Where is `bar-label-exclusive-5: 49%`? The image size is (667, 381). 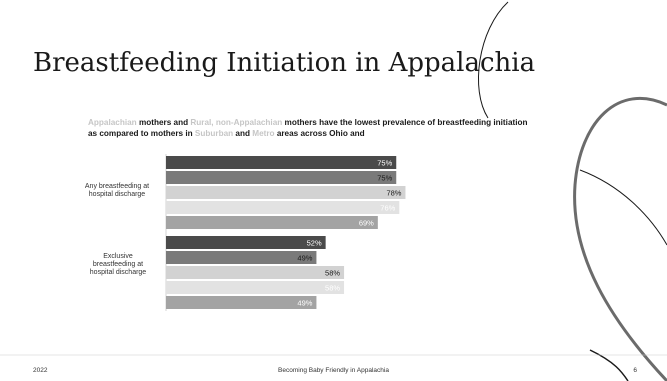 bar-label-exclusive-5: 49% is located at coordinates (304, 303).